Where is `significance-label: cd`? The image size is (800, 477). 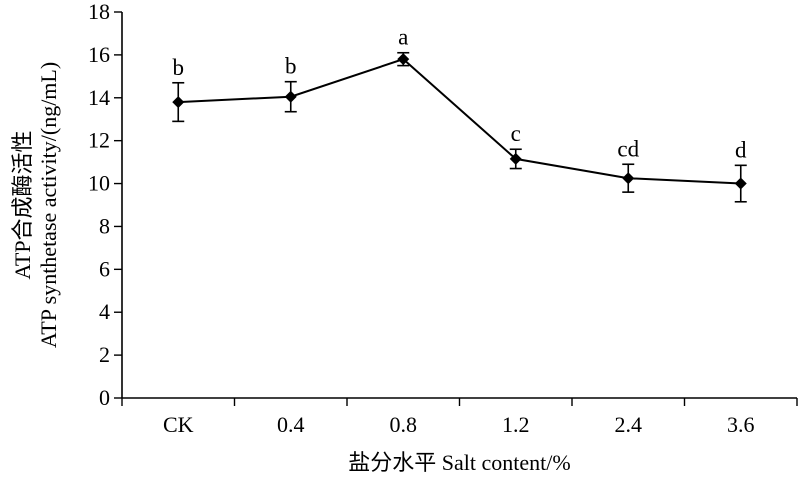
significance-label: cd is located at coordinates (628, 148).